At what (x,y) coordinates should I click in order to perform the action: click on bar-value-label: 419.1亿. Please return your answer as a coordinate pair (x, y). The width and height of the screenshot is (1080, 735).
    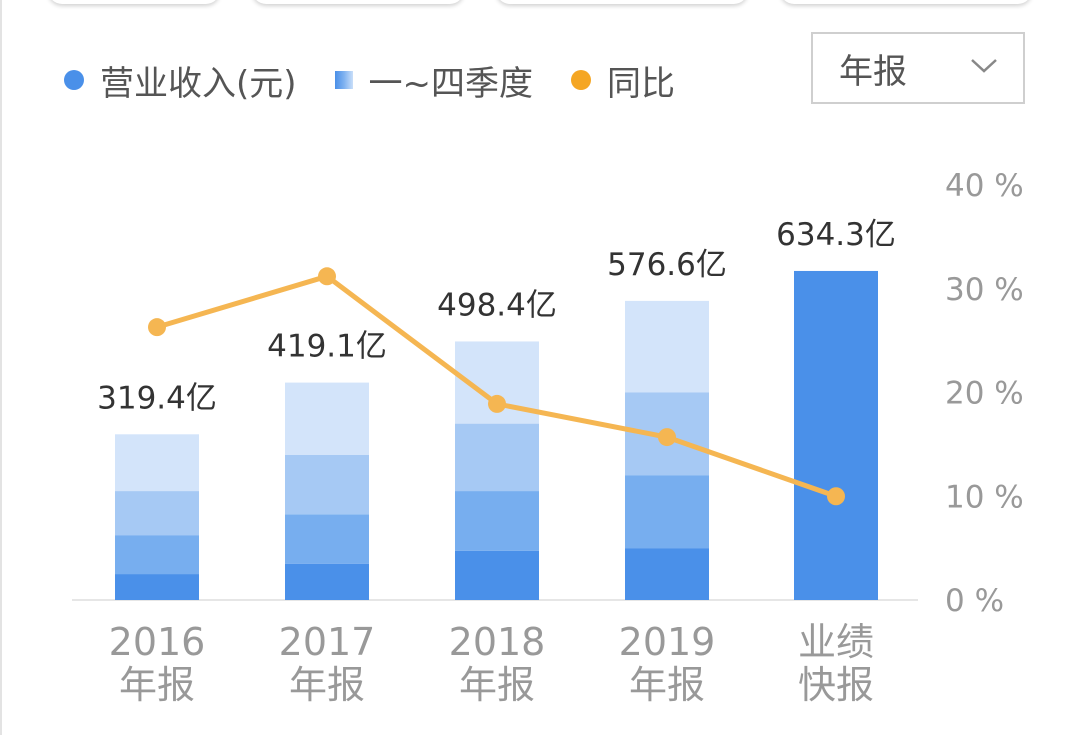
    Looking at the image, I should click on (327, 347).